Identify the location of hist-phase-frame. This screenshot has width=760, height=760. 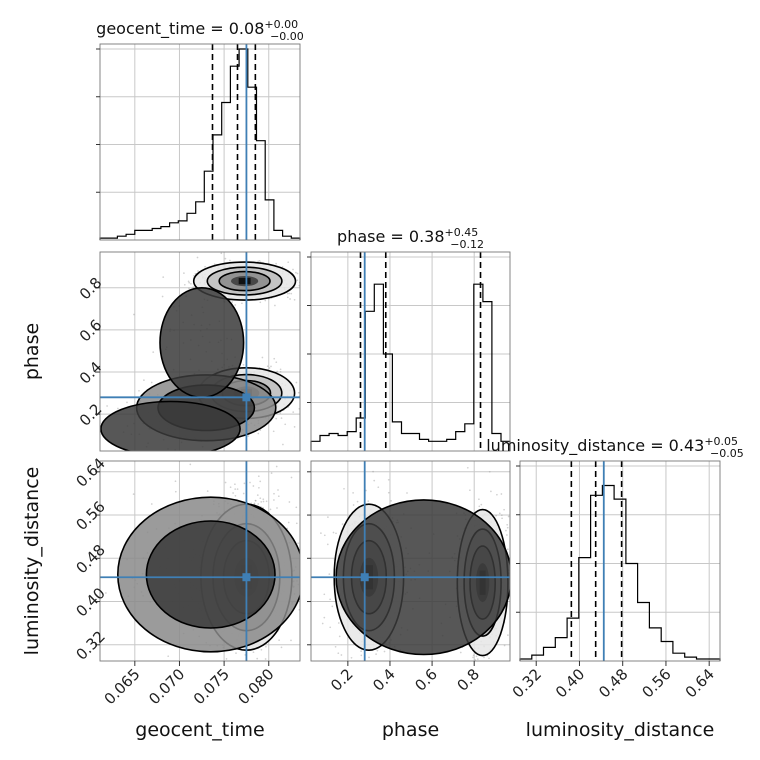
(410, 351).